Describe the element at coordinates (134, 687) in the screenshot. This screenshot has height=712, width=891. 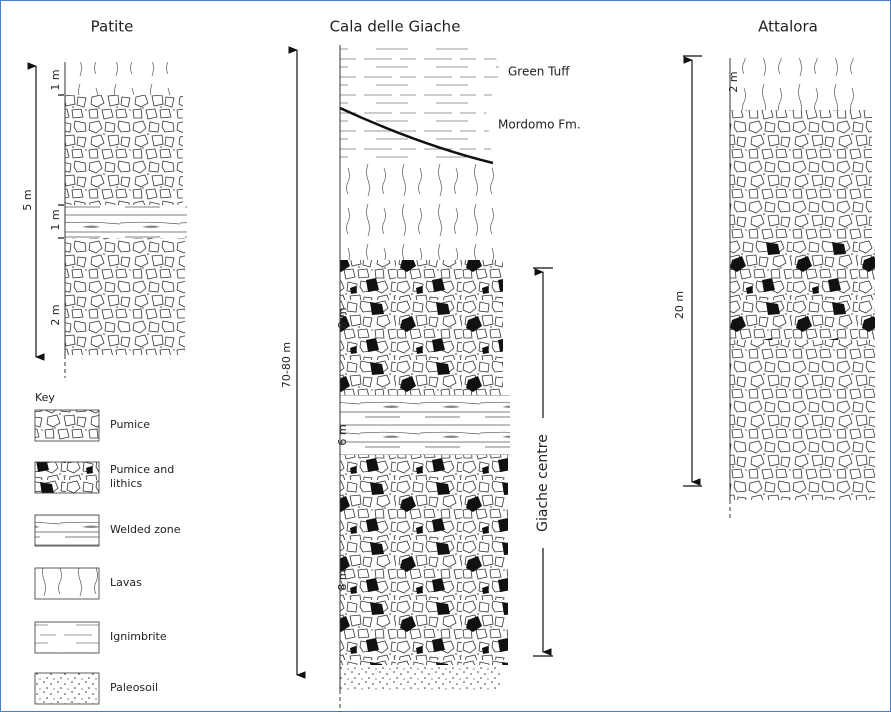
I see `key-label: Paleosoil` at that location.